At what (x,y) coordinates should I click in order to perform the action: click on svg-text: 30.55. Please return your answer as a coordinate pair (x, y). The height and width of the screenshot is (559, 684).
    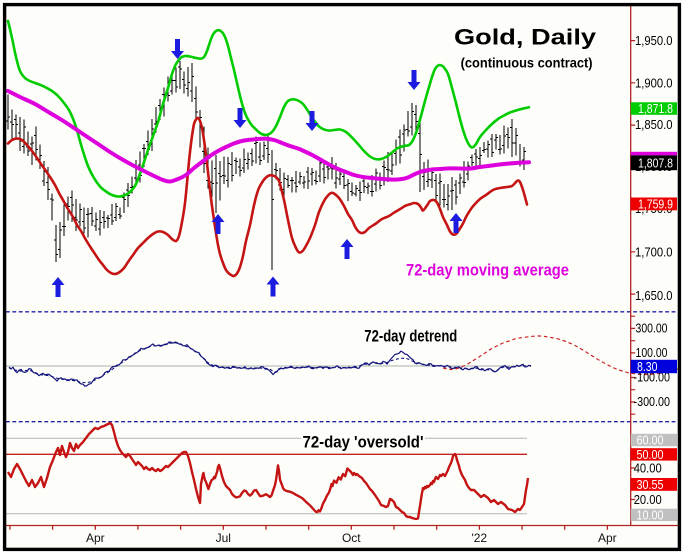
    Looking at the image, I should click on (650, 484).